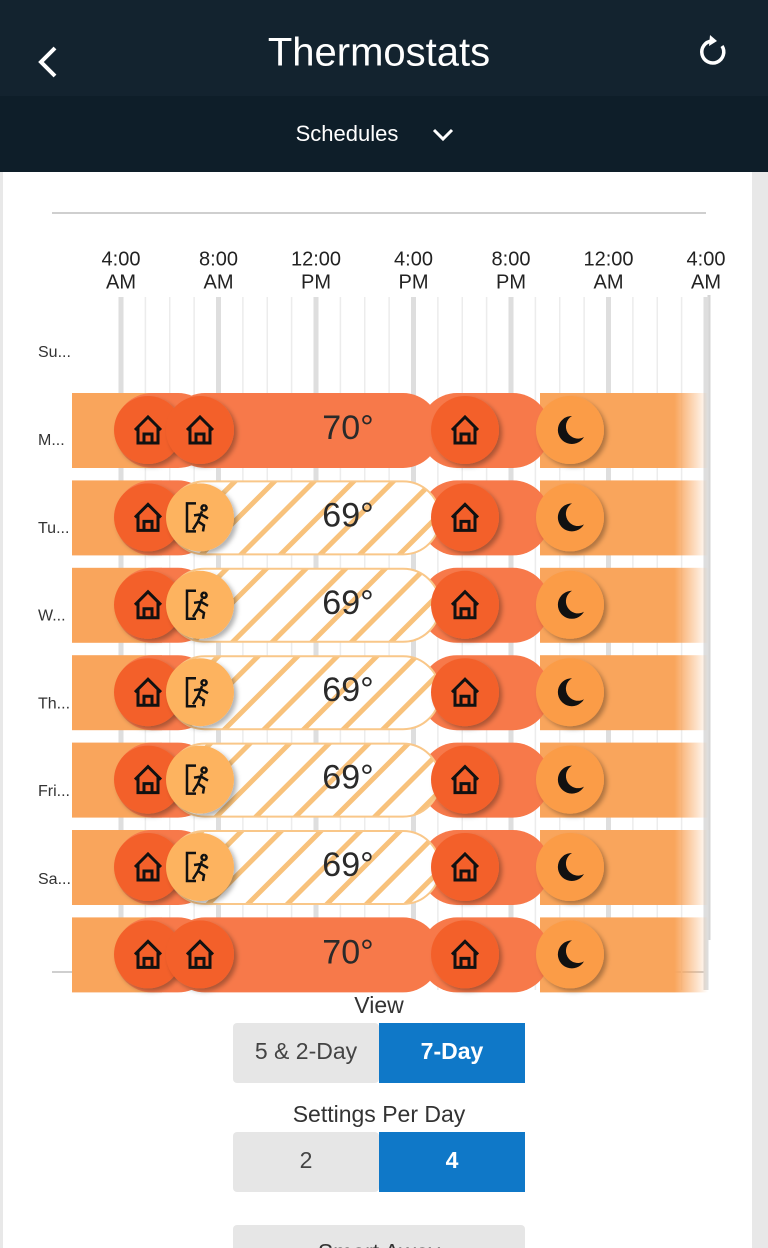 The height and width of the screenshot is (1248, 768). What do you see at coordinates (713, 40) in the screenshot?
I see `refresh-arrow` at bounding box center [713, 40].